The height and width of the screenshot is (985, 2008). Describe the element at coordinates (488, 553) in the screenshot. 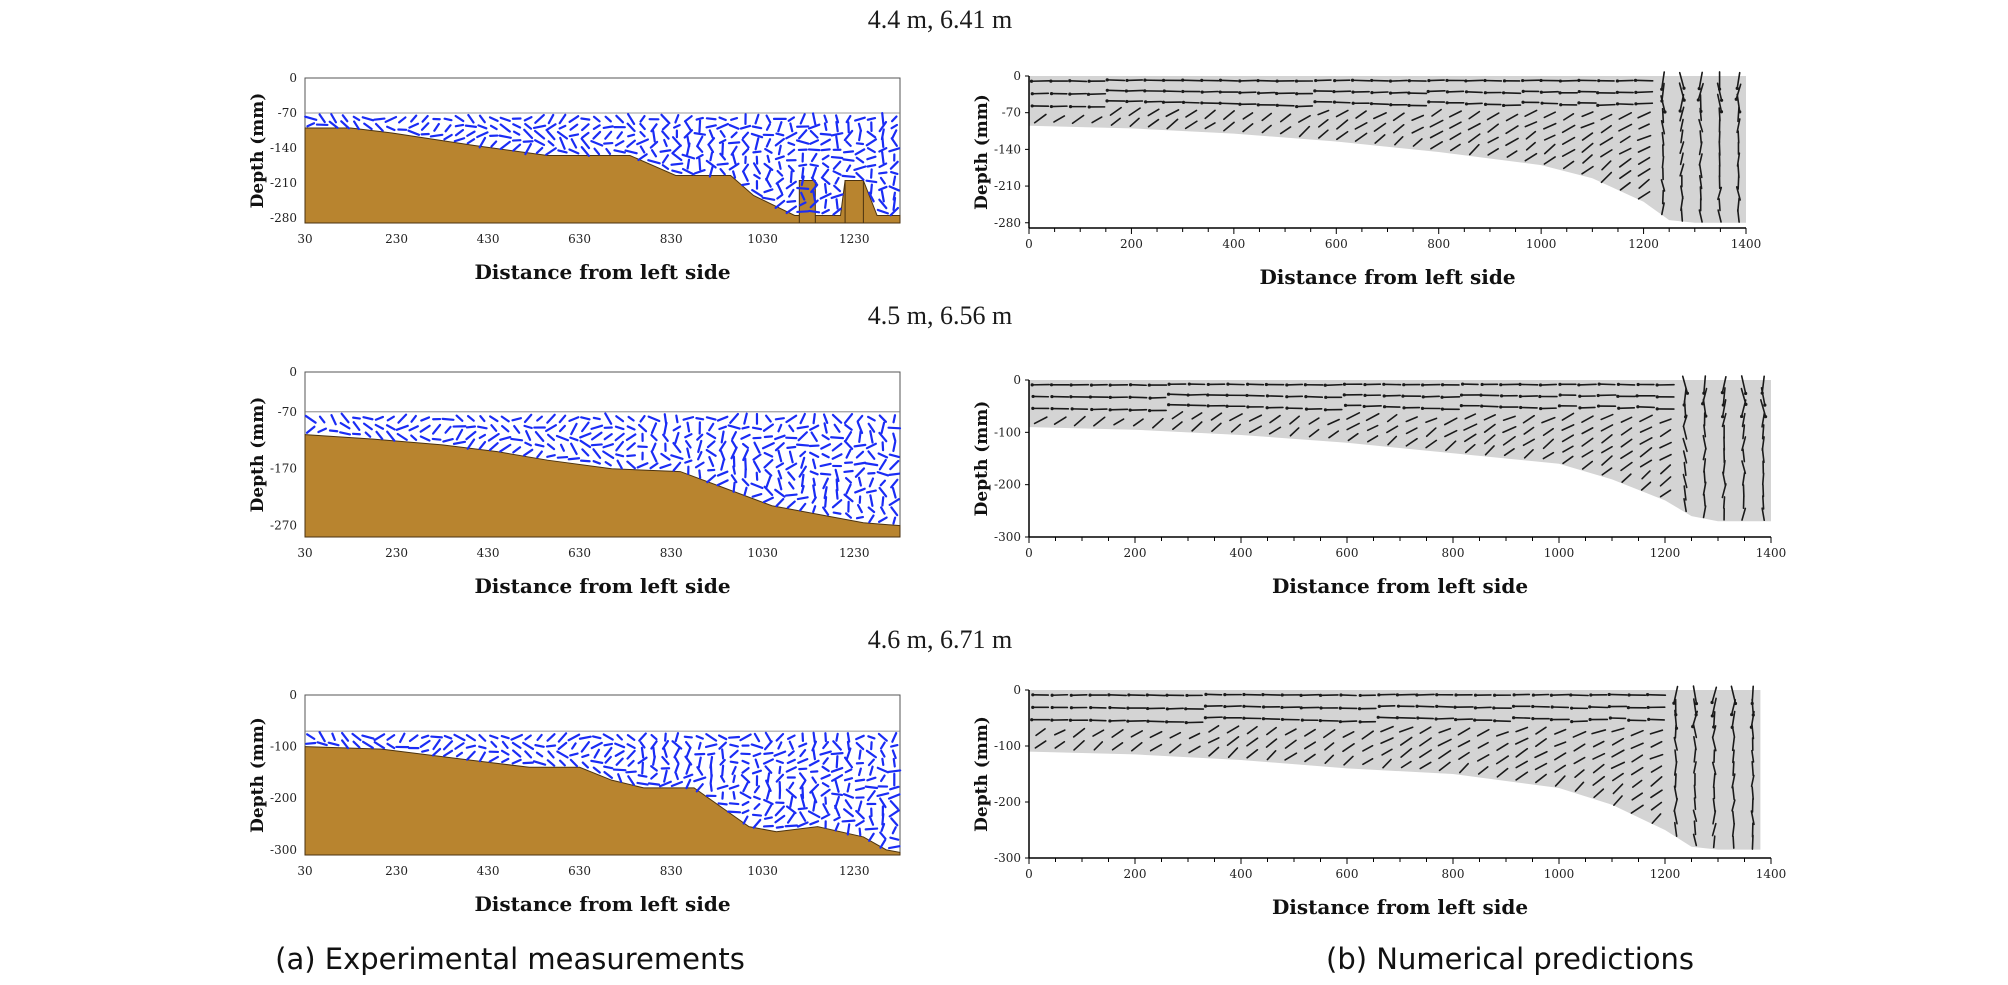

I see `x-tick-label: 430` at that location.